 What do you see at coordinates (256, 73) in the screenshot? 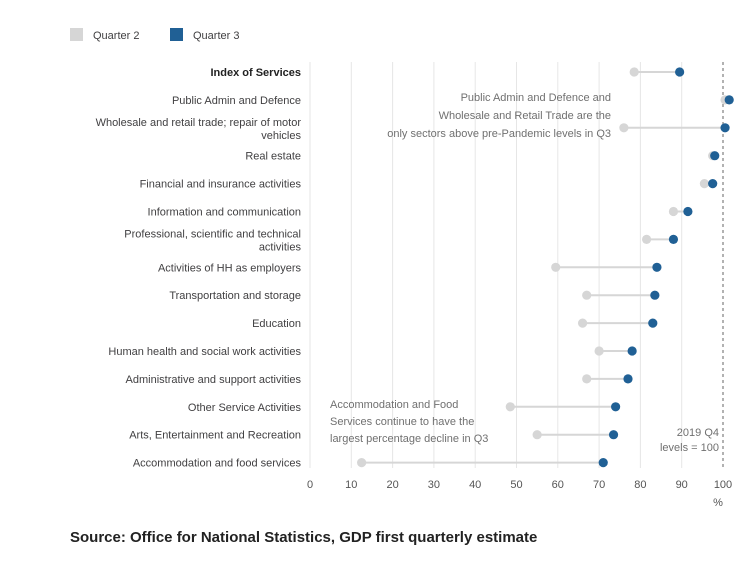
I see `category-label: Index of Services` at bounding box center [256, 73].